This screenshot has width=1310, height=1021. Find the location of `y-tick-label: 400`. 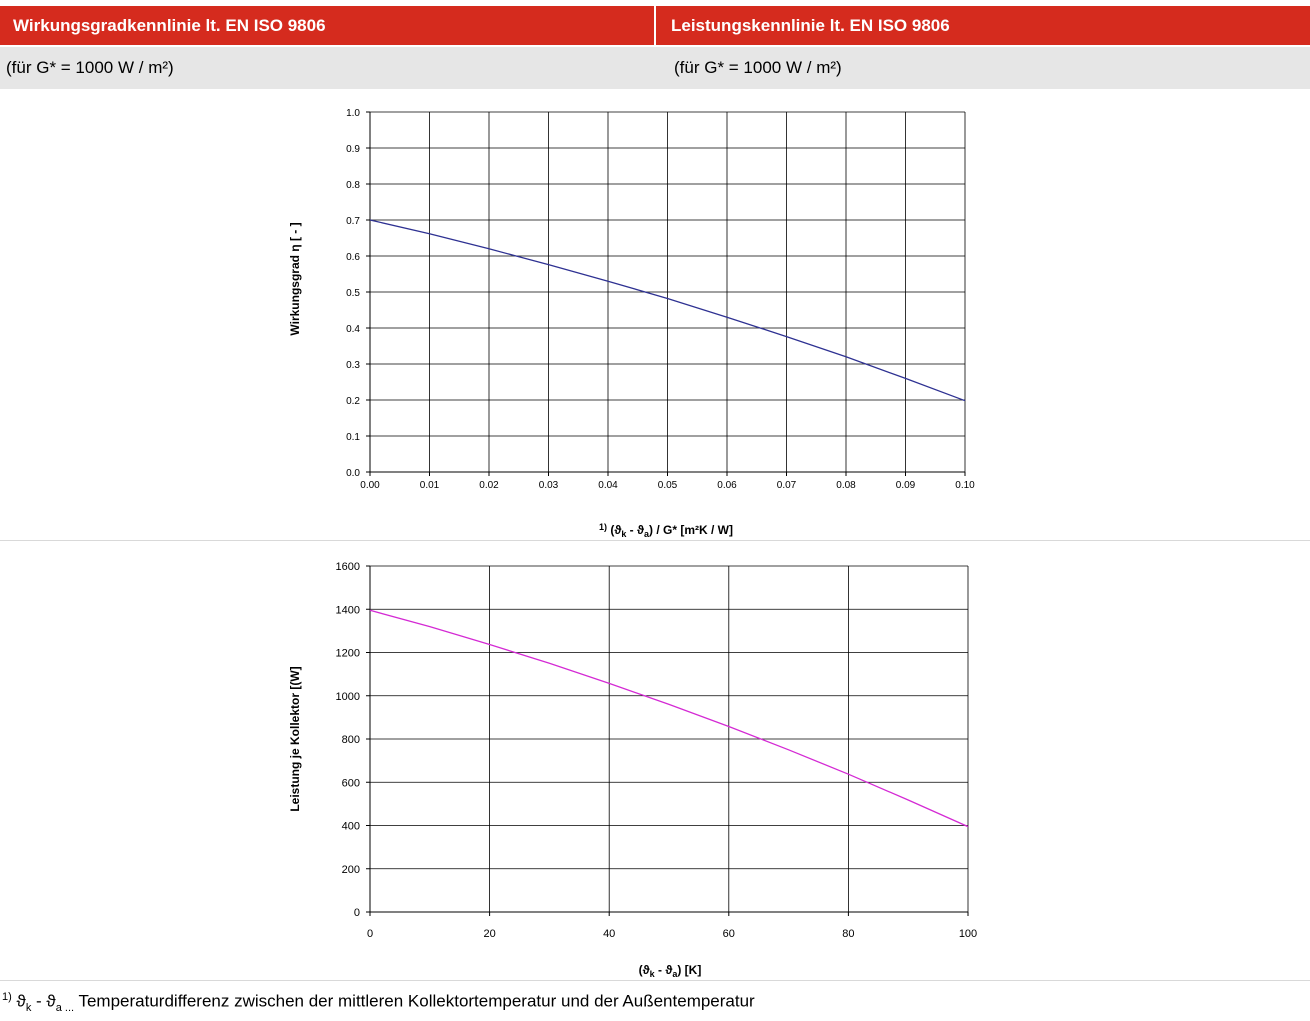

y-tick-label: 400 is located at coordinates (351, 827).